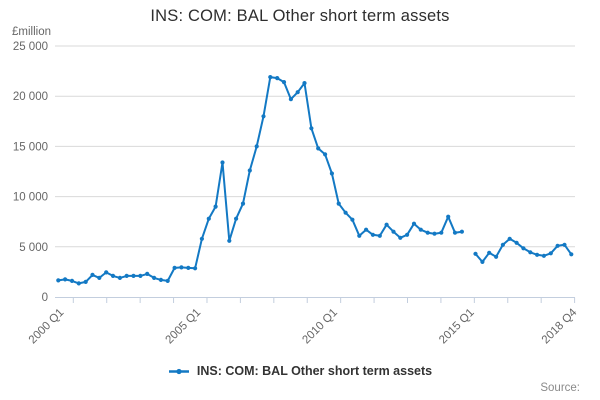 The height and width of the screenshot is (400, 600). I want to click on y-axis-tick-label: 15 000, so click(30, 147).